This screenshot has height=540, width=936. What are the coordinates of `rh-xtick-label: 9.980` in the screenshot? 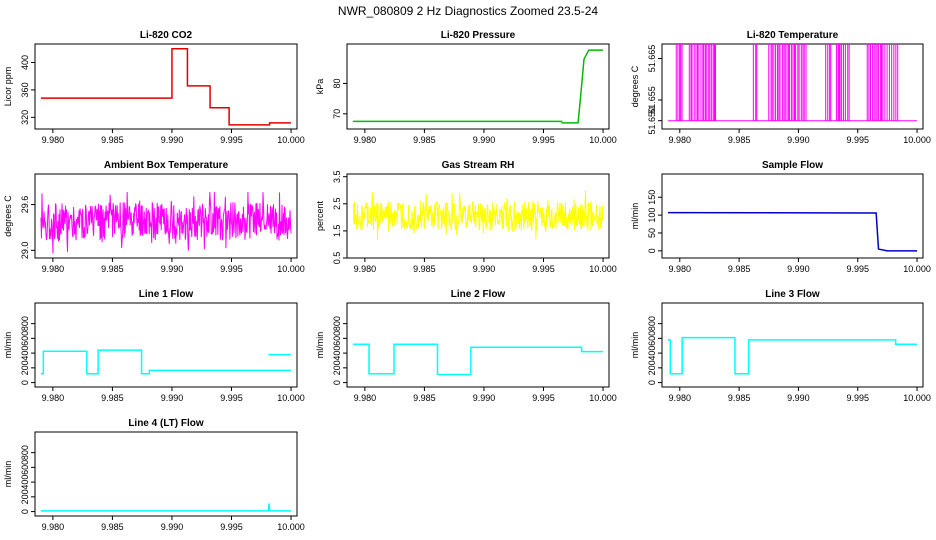 It's located at (365, 269).